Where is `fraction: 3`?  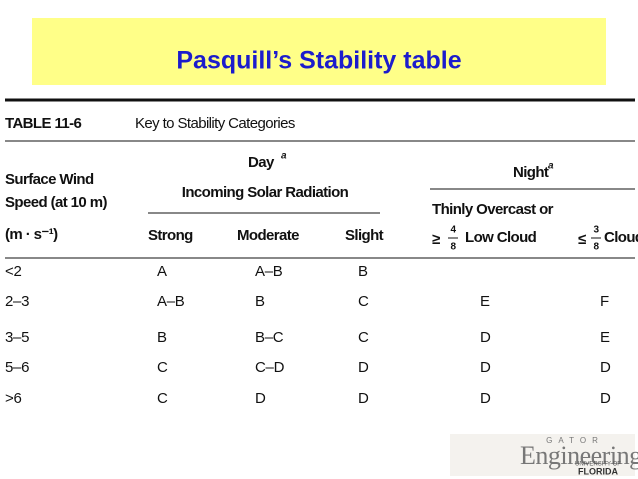
fraction: 3 is located at coordinates (597, 230).